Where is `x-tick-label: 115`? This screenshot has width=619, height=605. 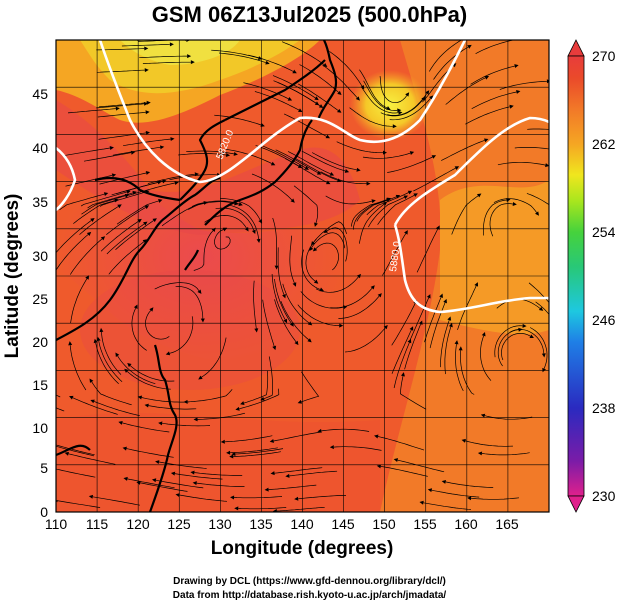 x-tick-label: 115 is located at coordinates (97, 524).